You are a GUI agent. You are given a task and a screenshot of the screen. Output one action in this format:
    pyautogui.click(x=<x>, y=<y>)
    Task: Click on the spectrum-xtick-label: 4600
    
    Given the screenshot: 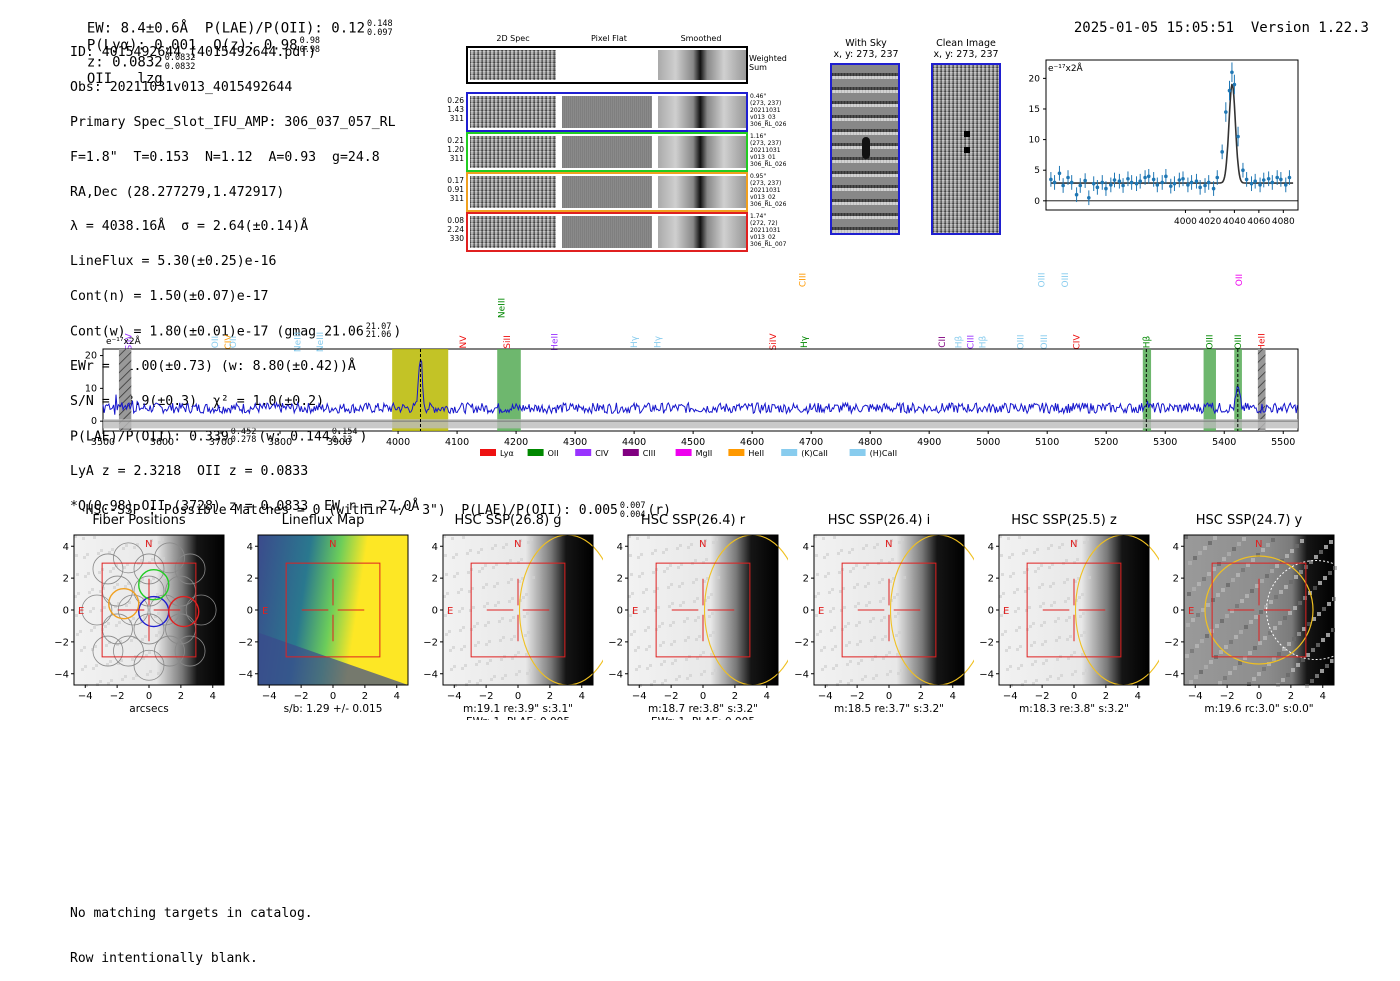 What is the action you would take?
    pyautogui.click(x=752, y=442)
    